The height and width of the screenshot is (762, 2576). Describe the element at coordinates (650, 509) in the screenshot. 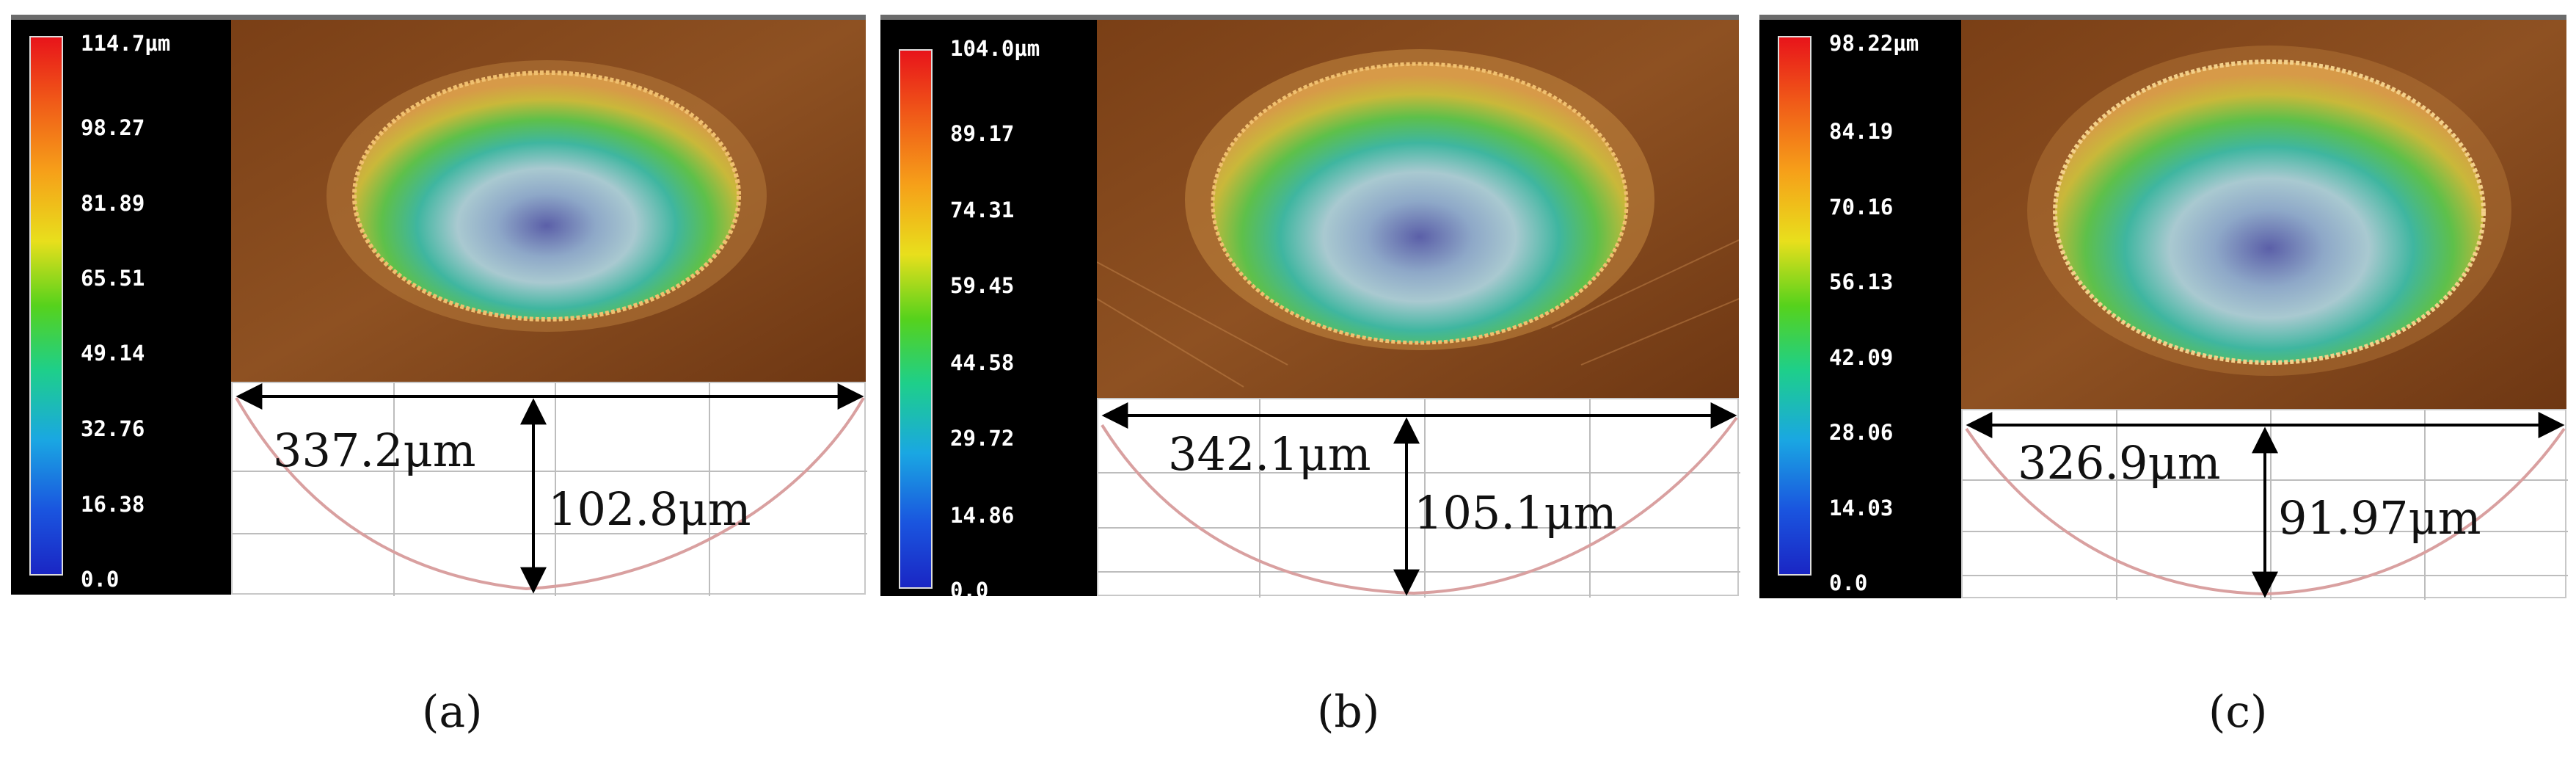

I see `depth-measurement: 102.8μm` at that location.